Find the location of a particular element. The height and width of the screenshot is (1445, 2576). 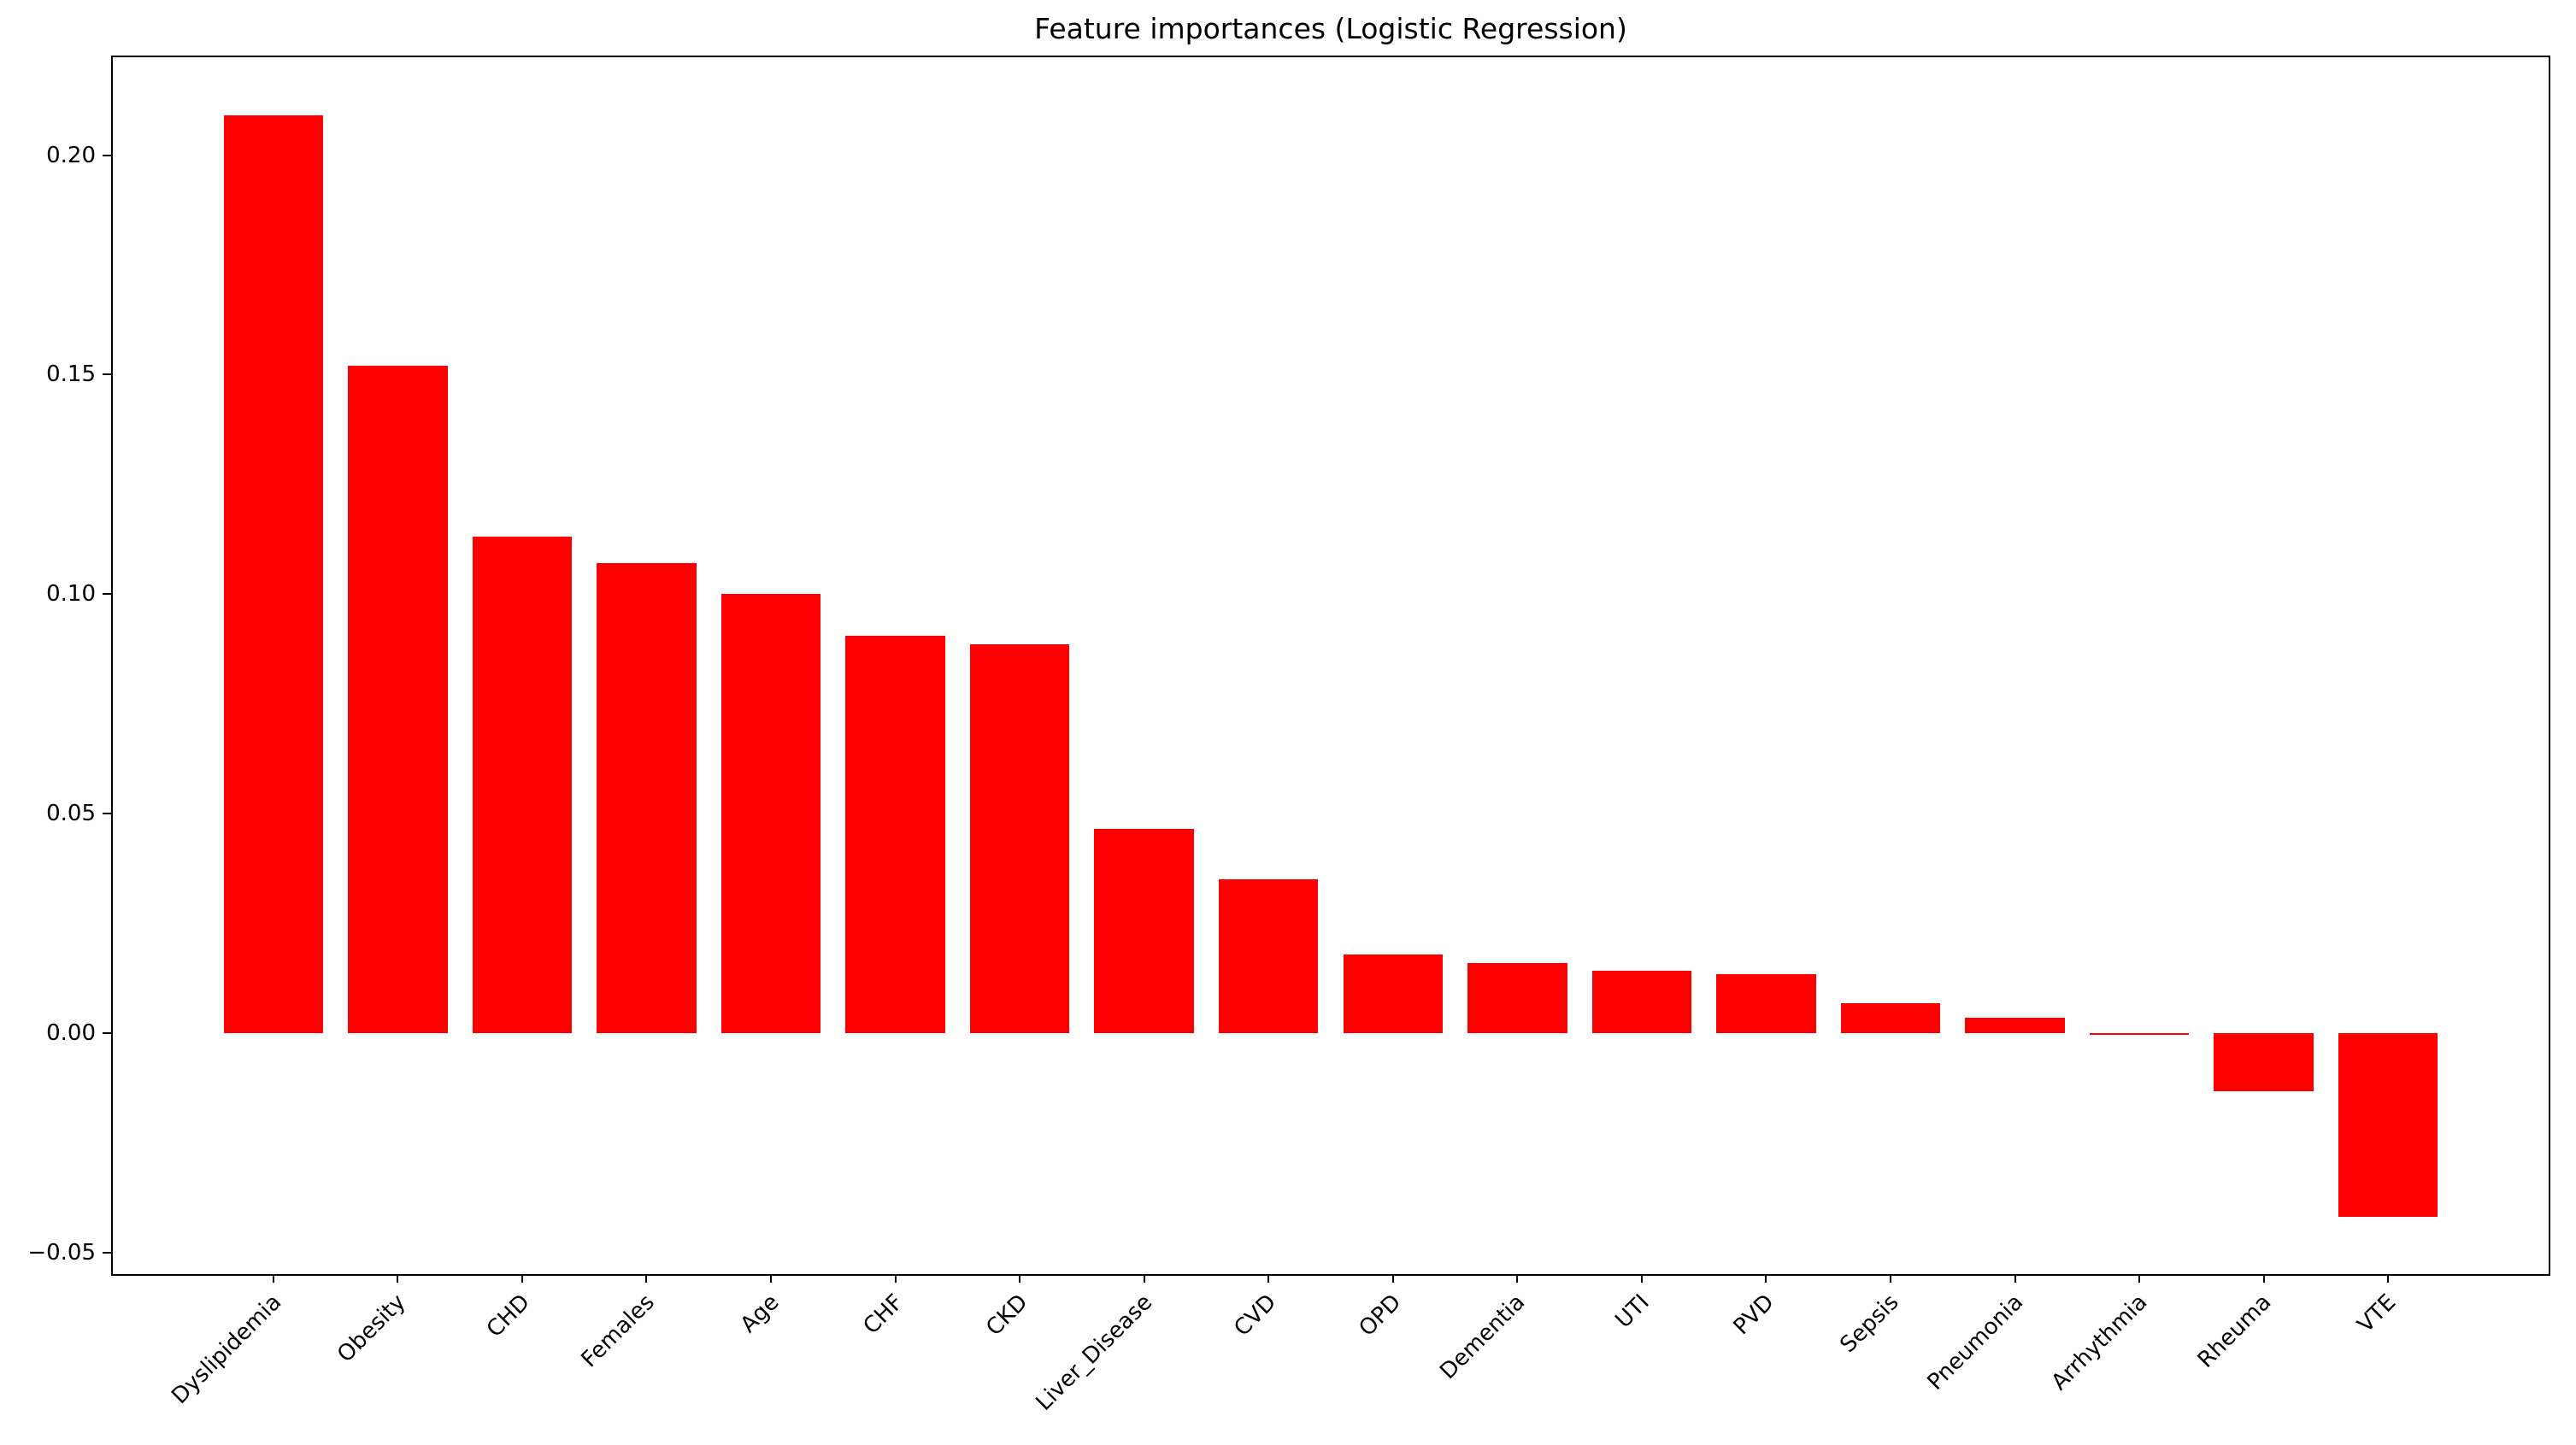

y-tick-label: 0.05 is located at coordinates (71, 814).